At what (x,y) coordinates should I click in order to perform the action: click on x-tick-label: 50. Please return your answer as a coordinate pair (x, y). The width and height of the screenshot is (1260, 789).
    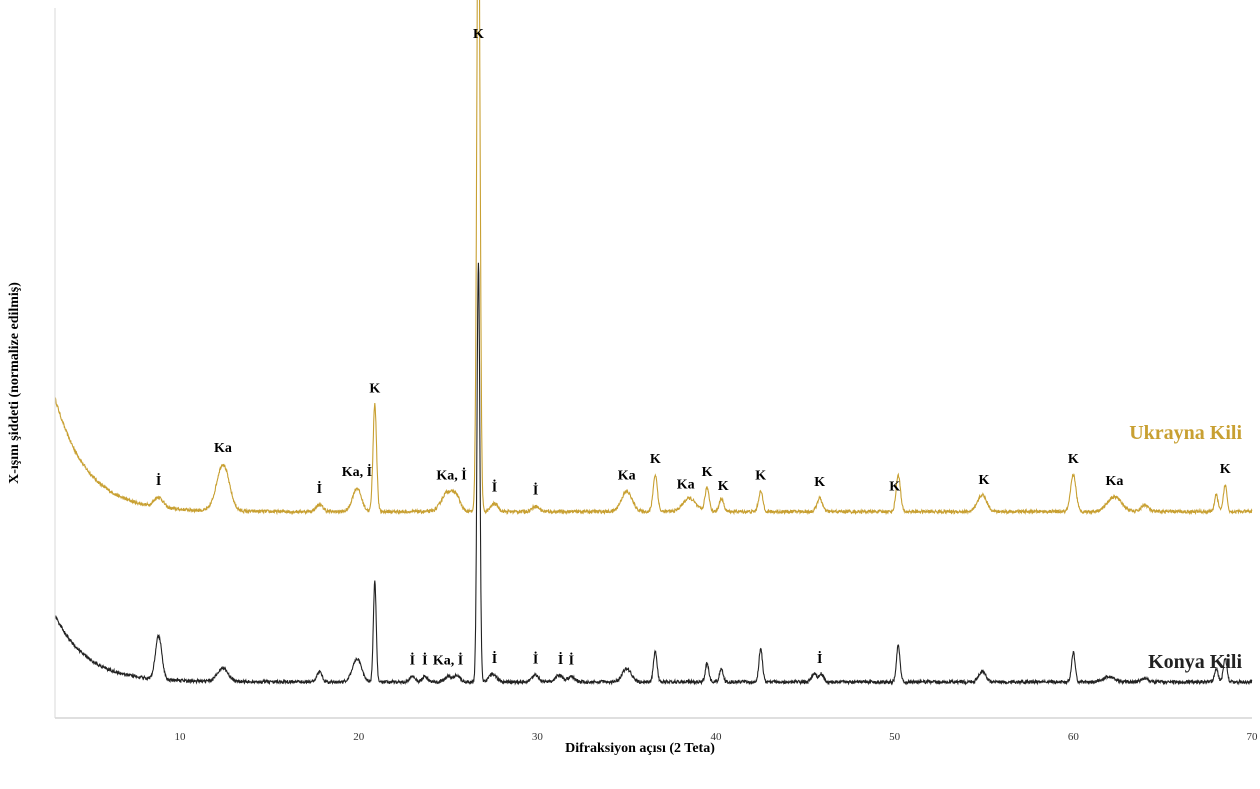
    Looking at the image, I should click on (895, 737).